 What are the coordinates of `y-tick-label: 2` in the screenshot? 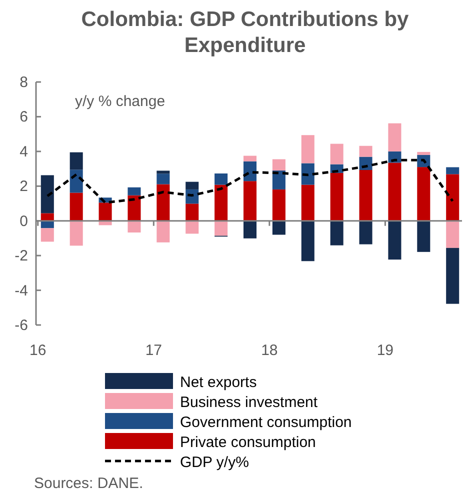 It's located at (24, 187).